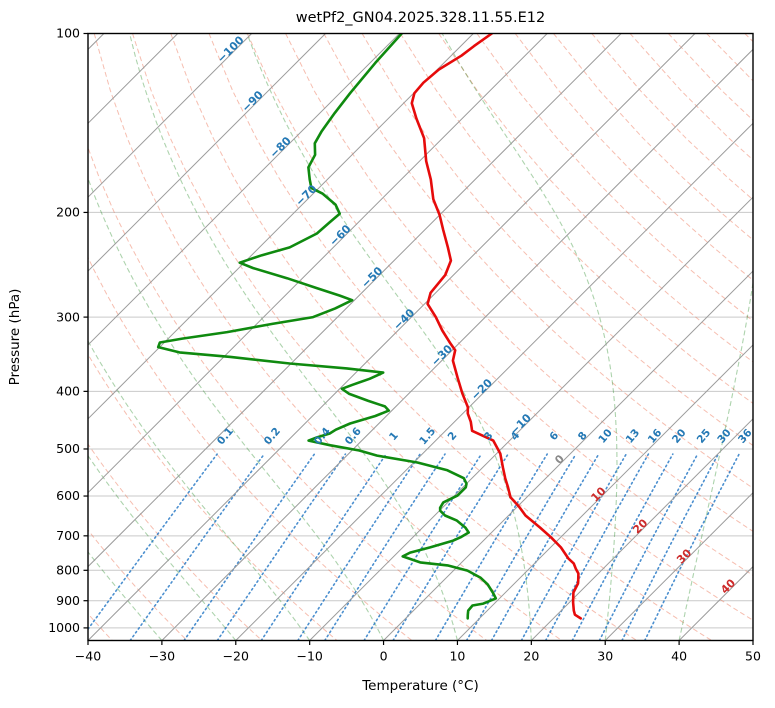 This screenshot has width=775, height=708. I want to click on isotherm-label: 20, so click(640, 526).